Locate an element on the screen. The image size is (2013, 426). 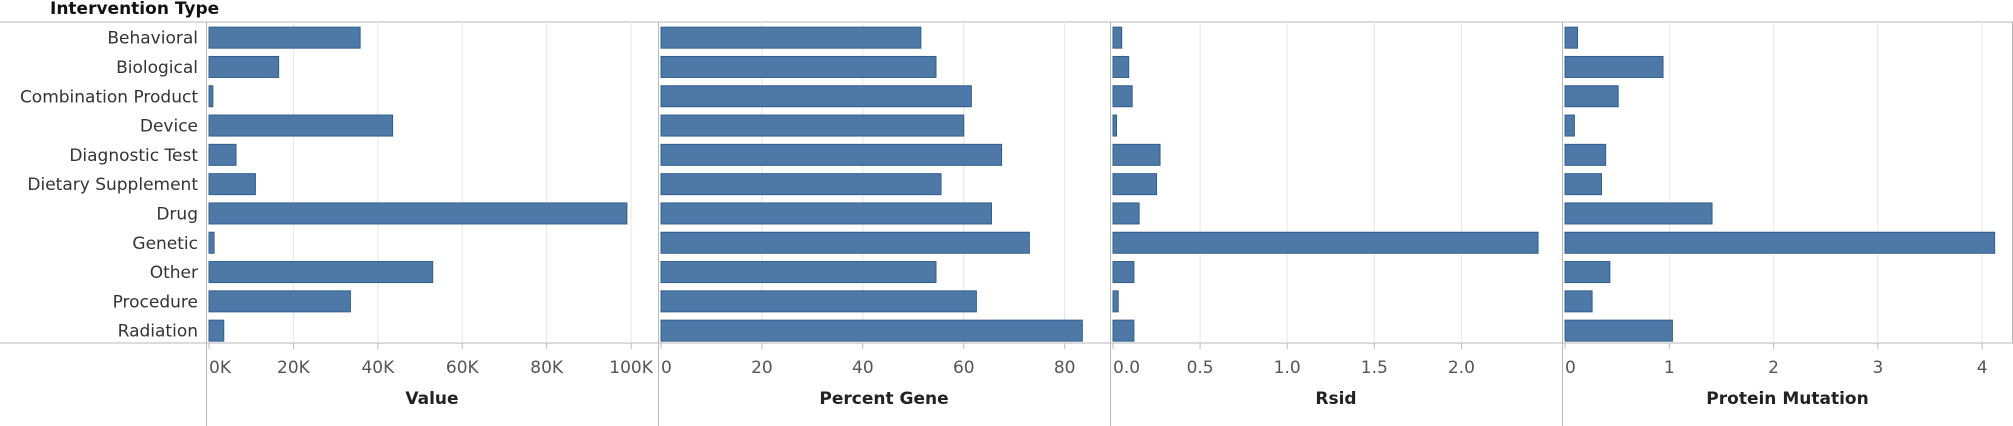
axis-title: Percent Gene is located at coordinates (883, 399).